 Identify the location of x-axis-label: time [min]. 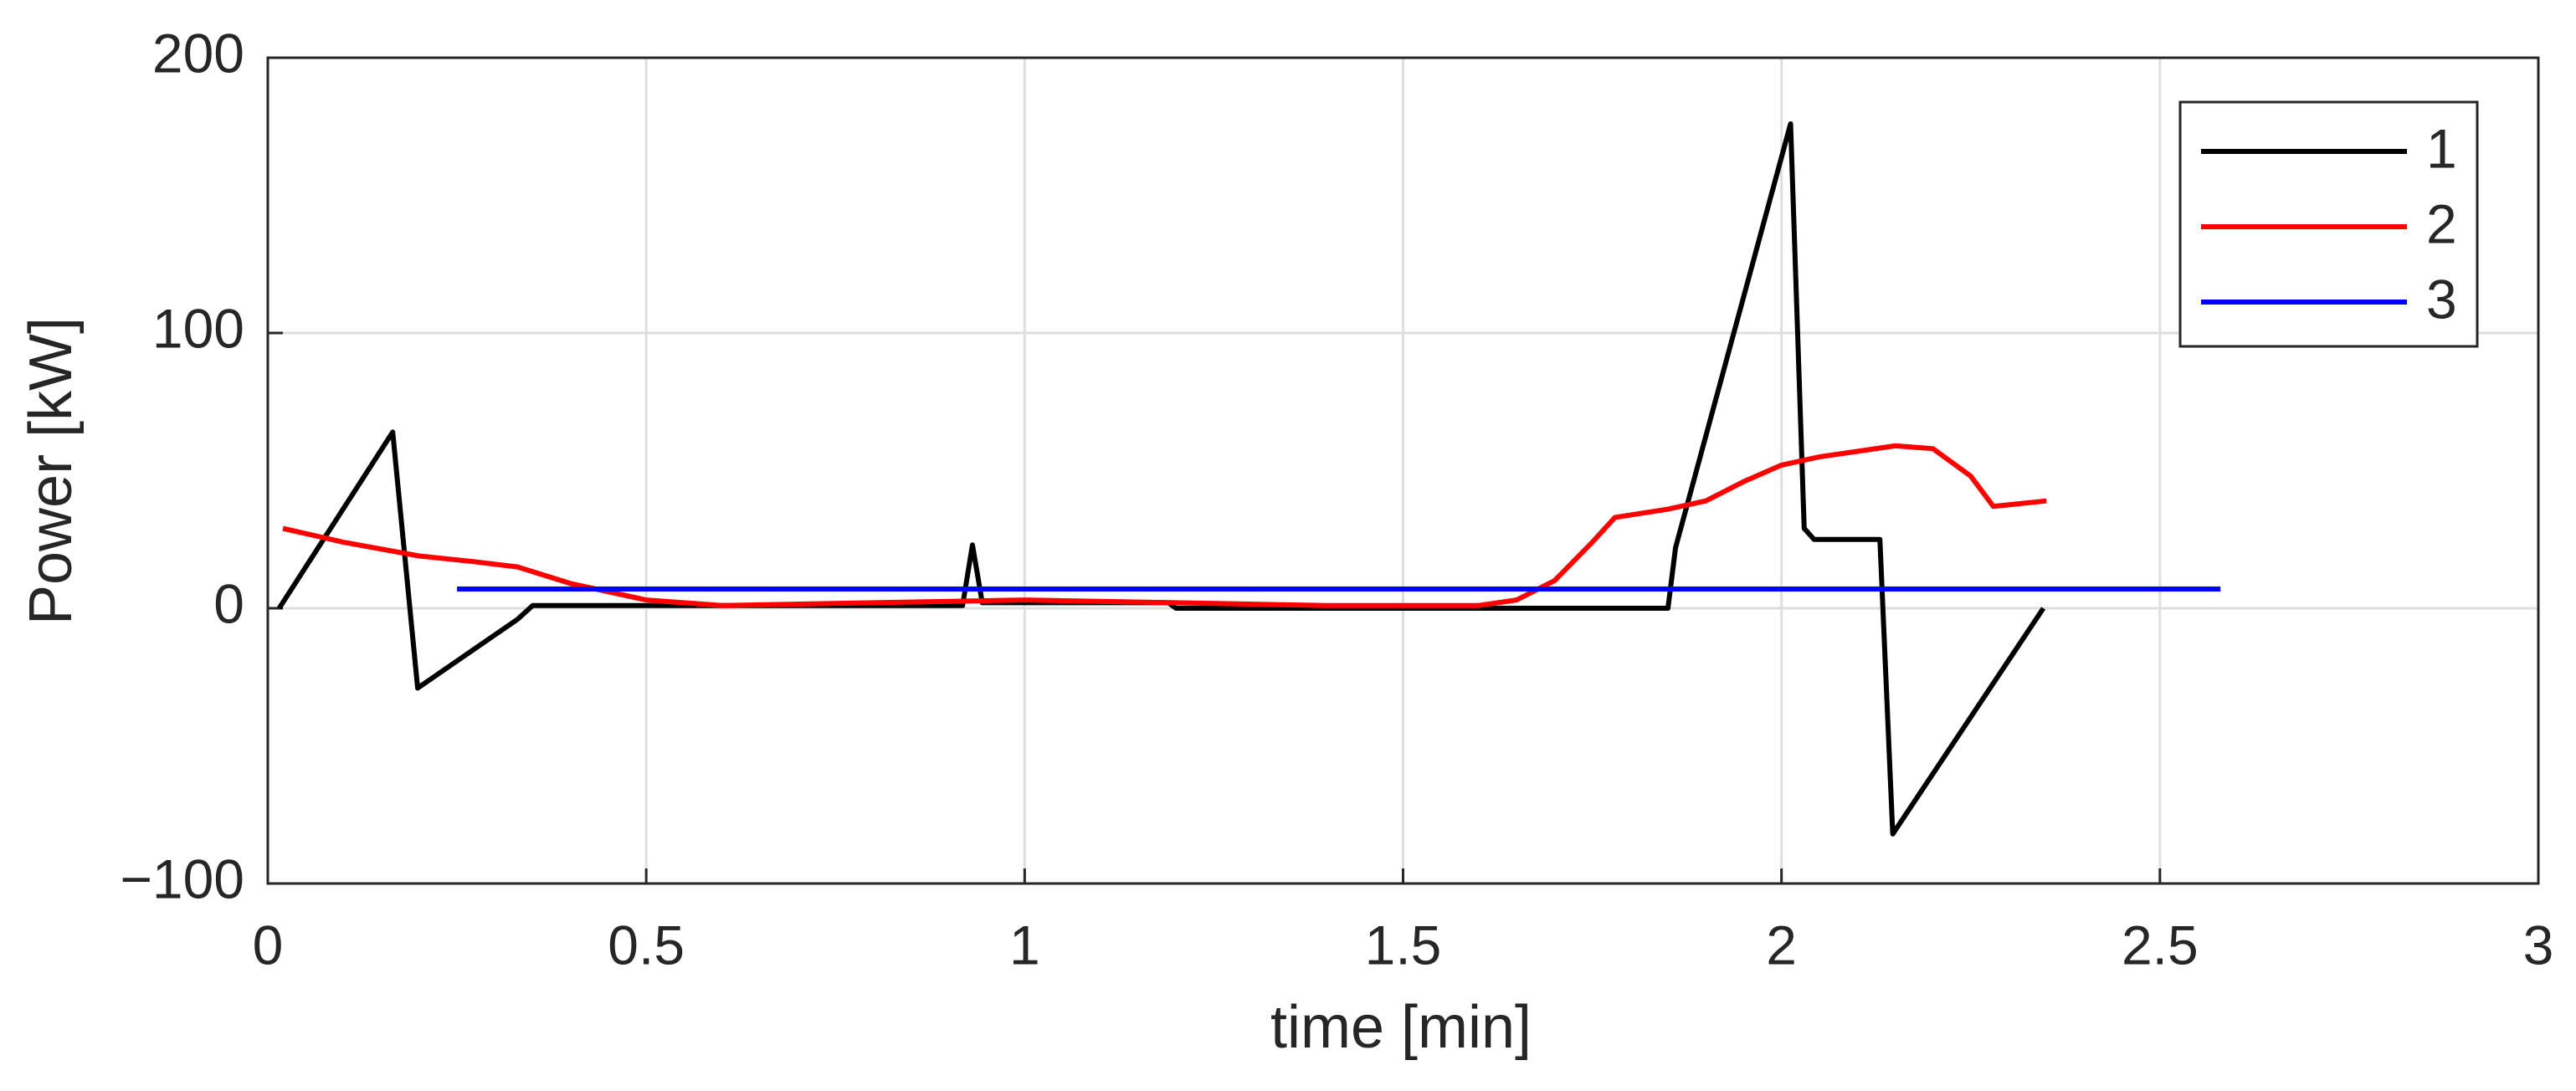
(1401, 1027).